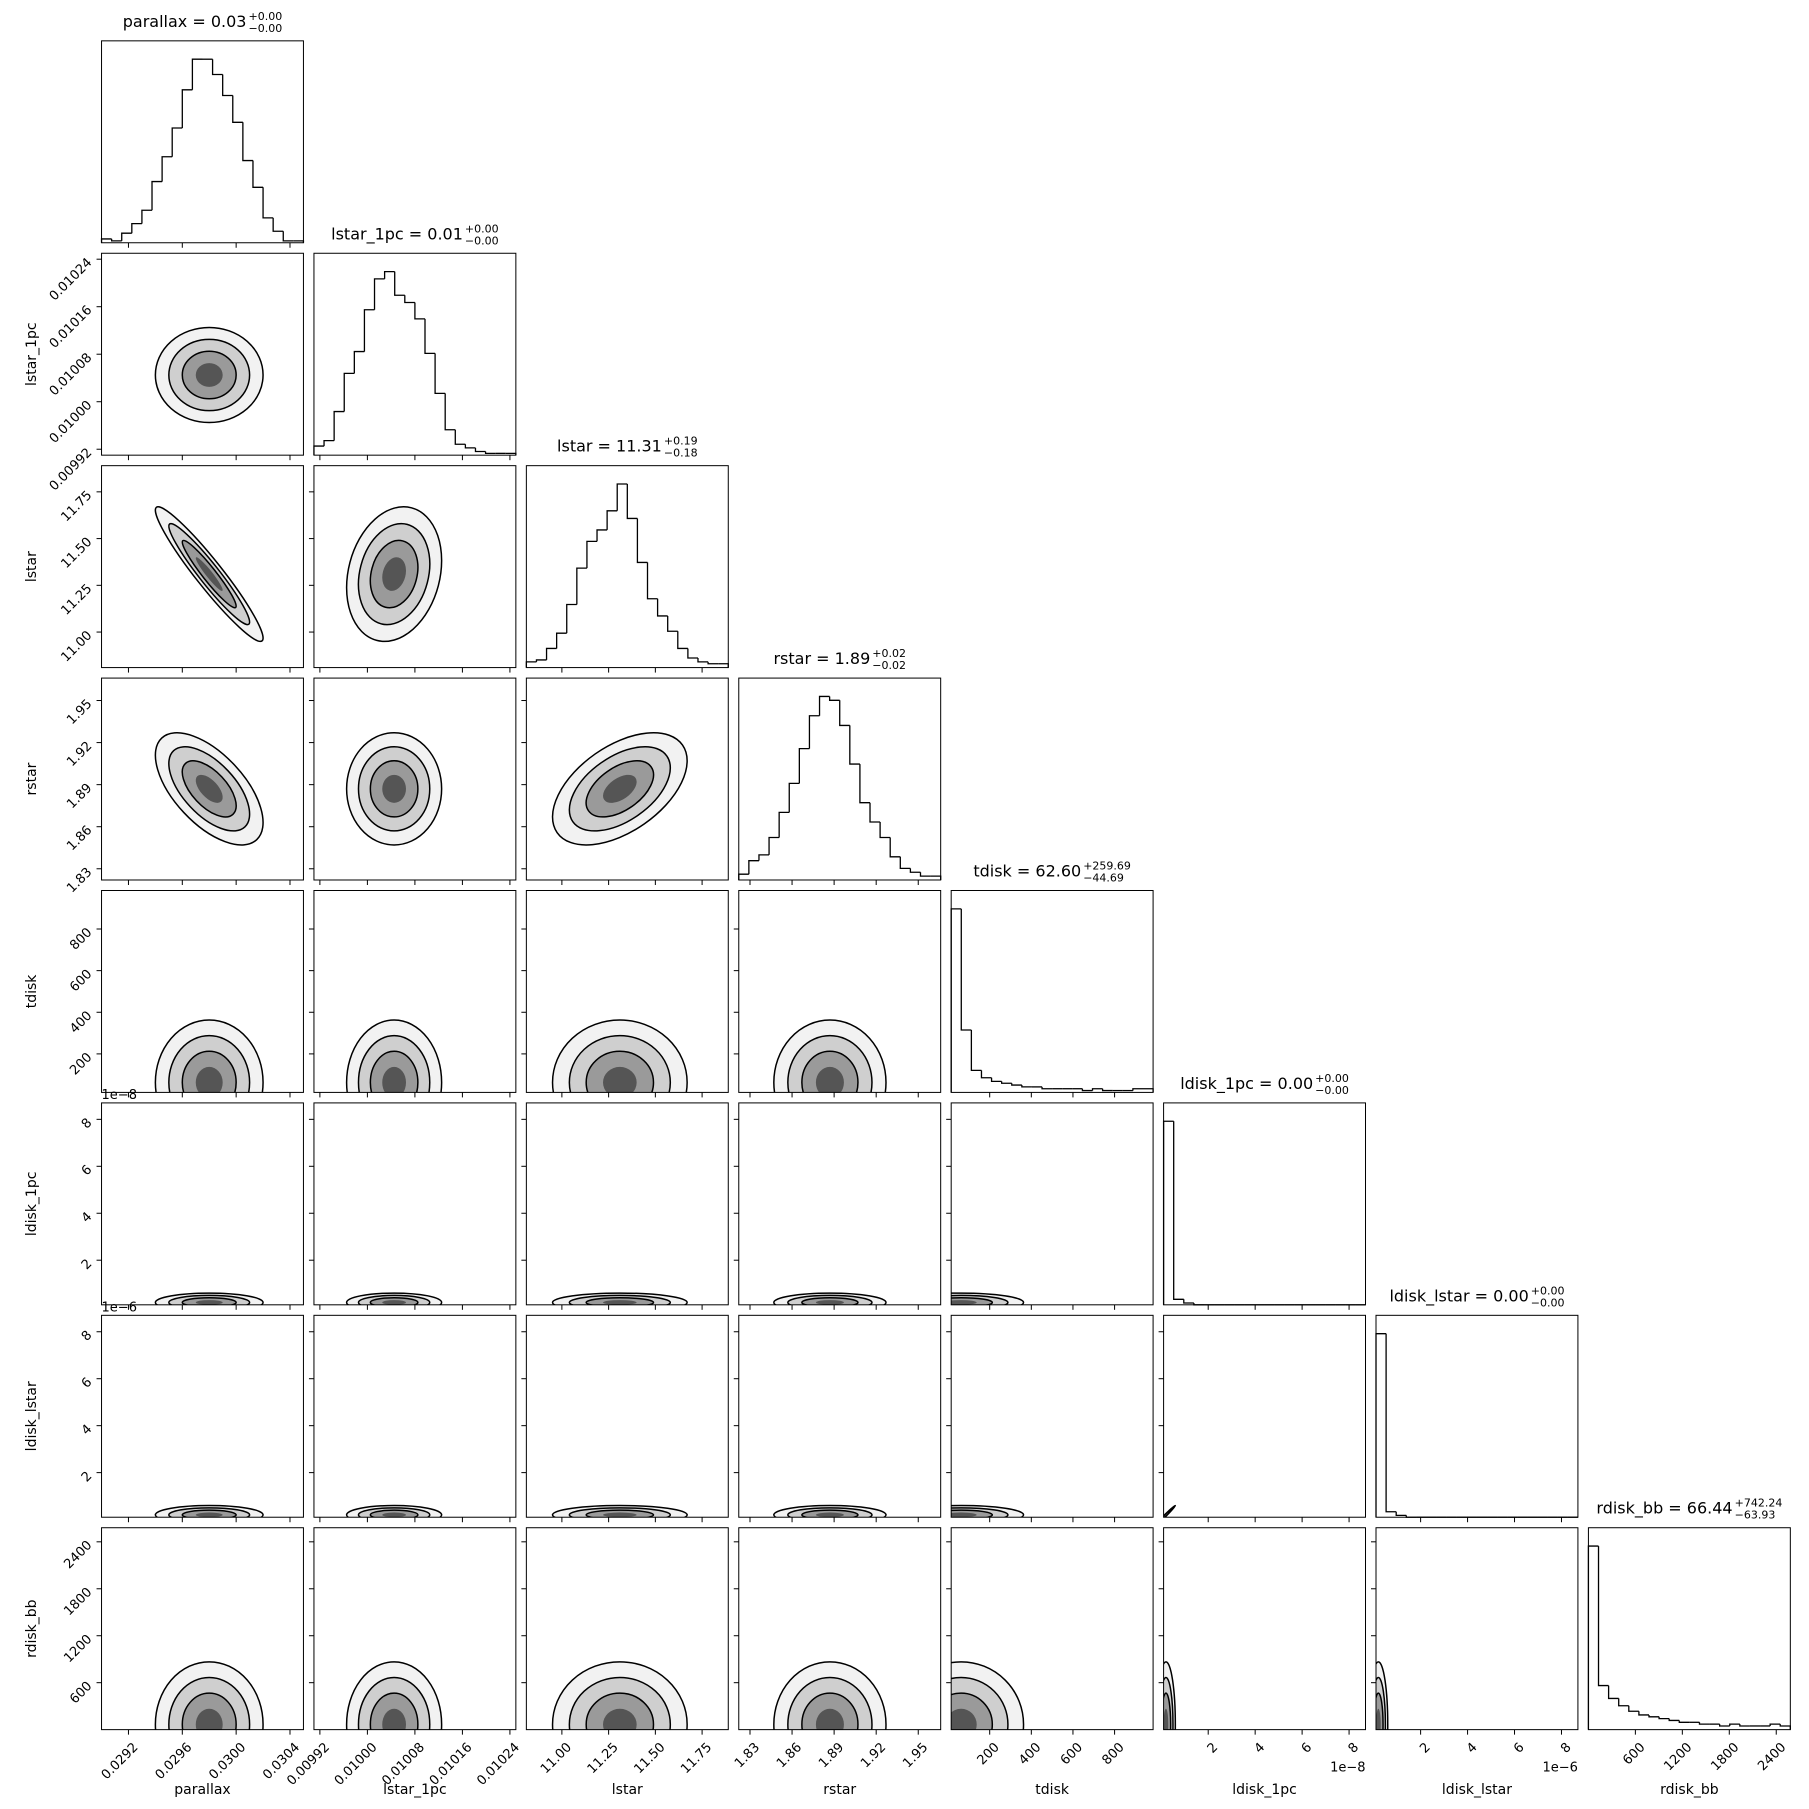 The image size is (1809, 1809). Describe the element at coordinates (1664, 1509) in the screenshot. I see `panel-title: rdisk_bb = 66.44` at that location.